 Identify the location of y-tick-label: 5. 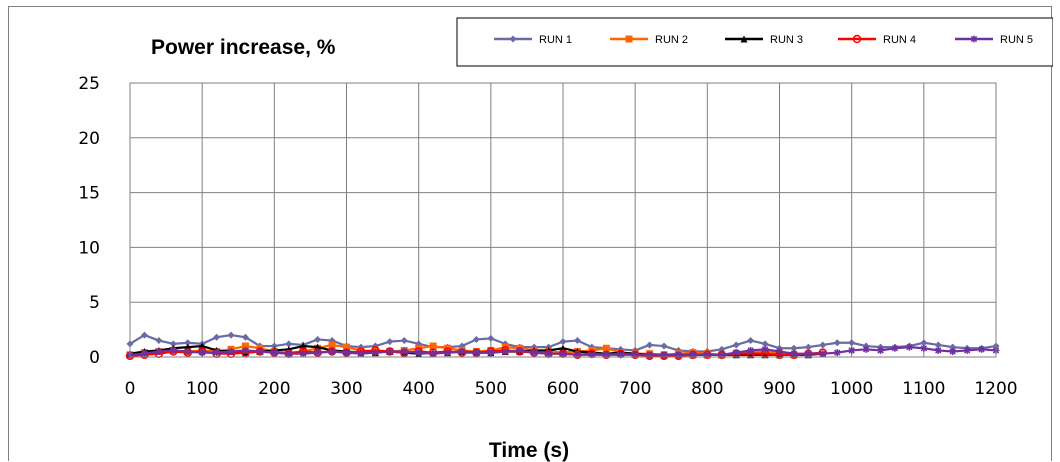
(94, 303).